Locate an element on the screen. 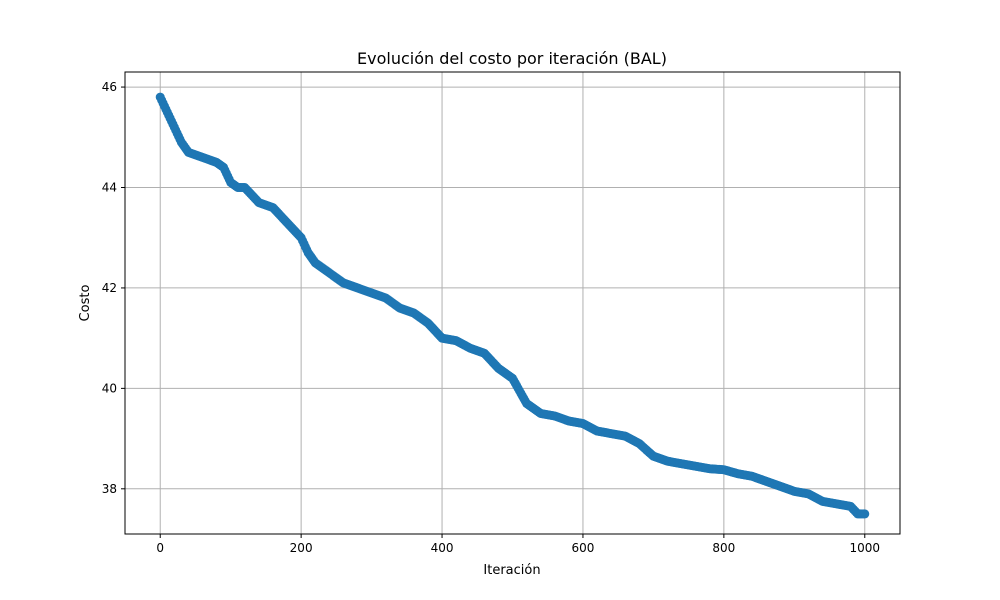  x-tick-label: 400 is located at coordinates (442, 548).